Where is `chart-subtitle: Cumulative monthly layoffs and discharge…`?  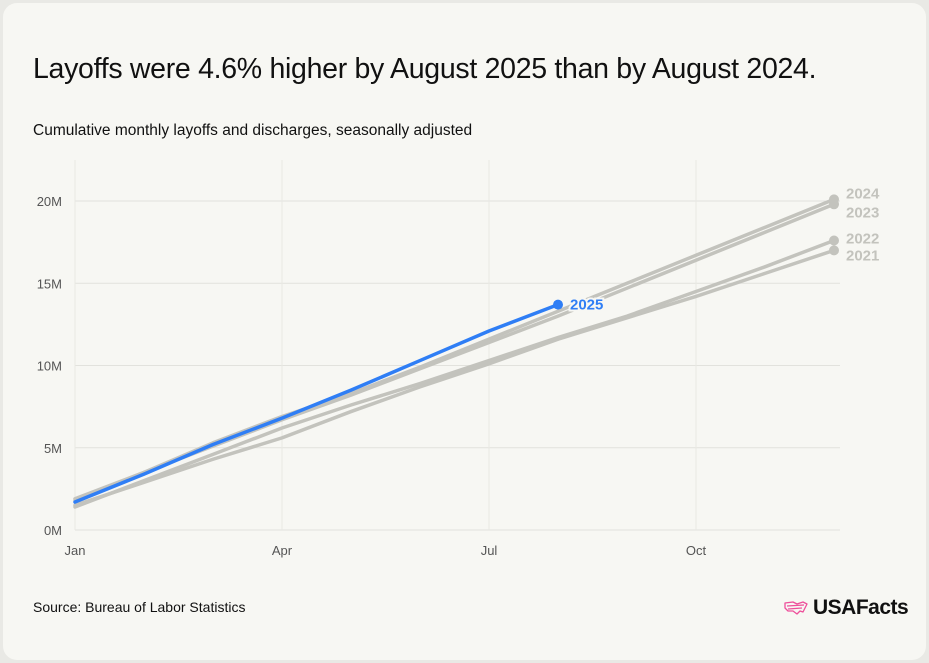
chart-subtitle: Cumulative monthly layoffs and discharge… is located at coordinates (253, 130).